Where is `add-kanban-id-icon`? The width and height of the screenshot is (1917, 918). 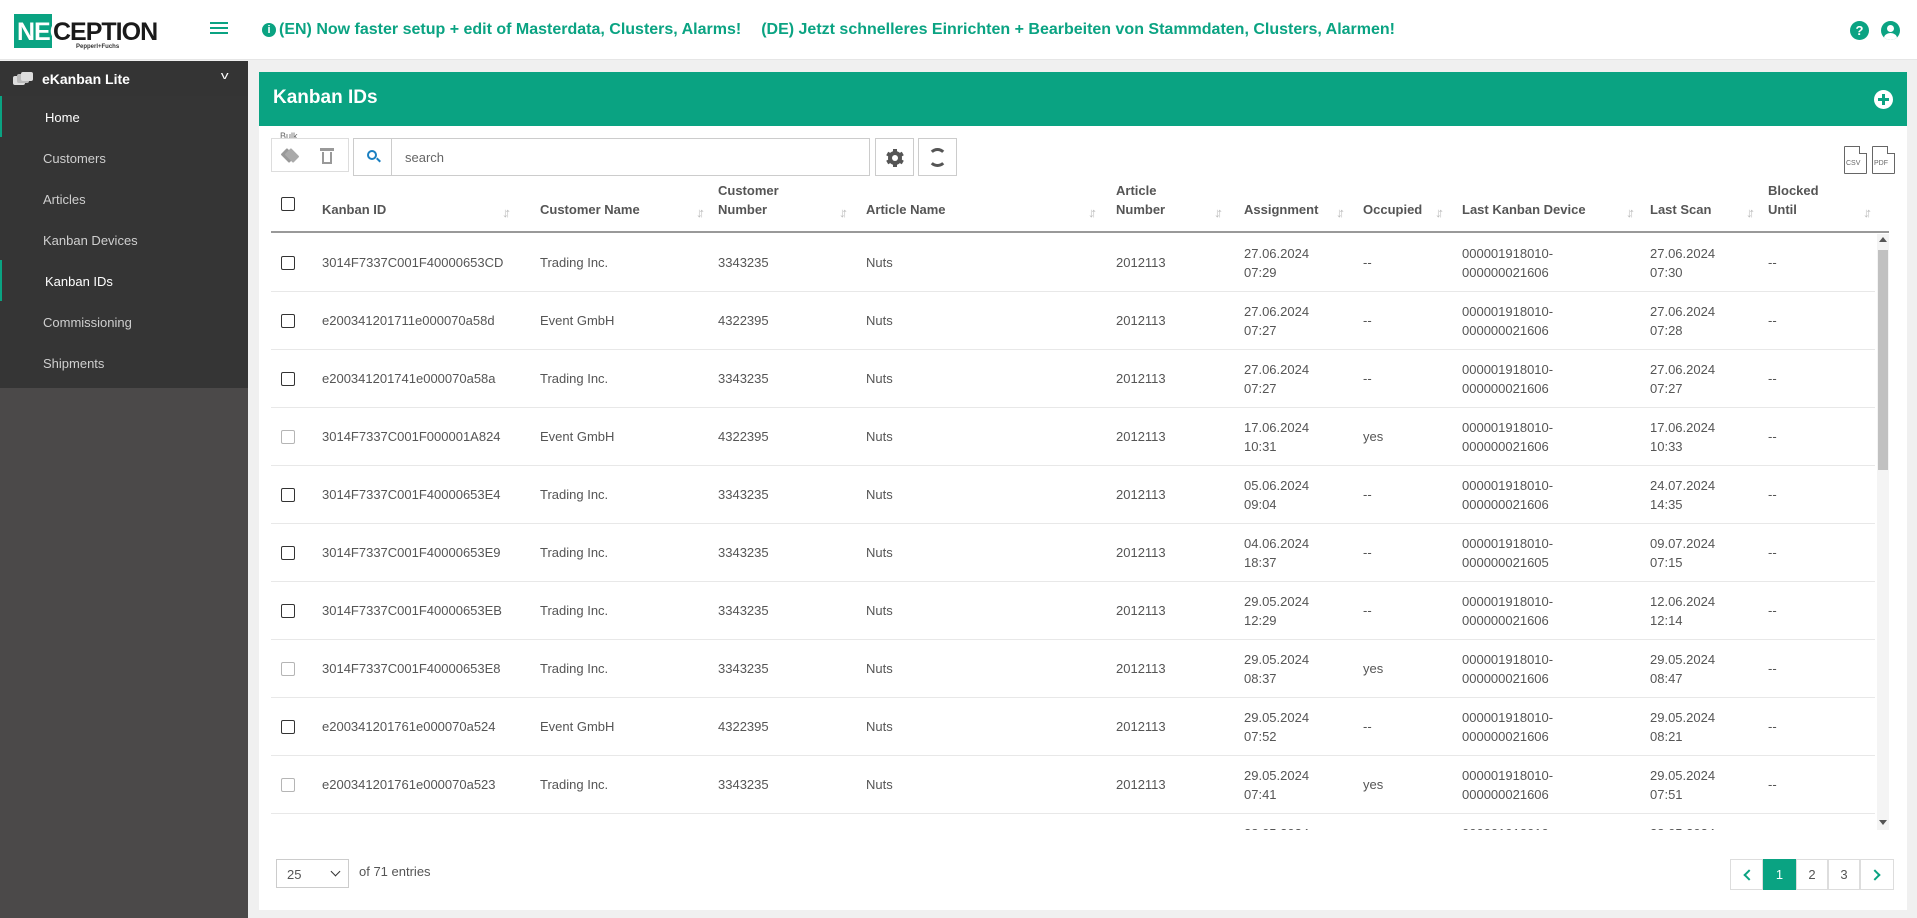
add-kanban-id-icon is located at coordinates (1883, 99).